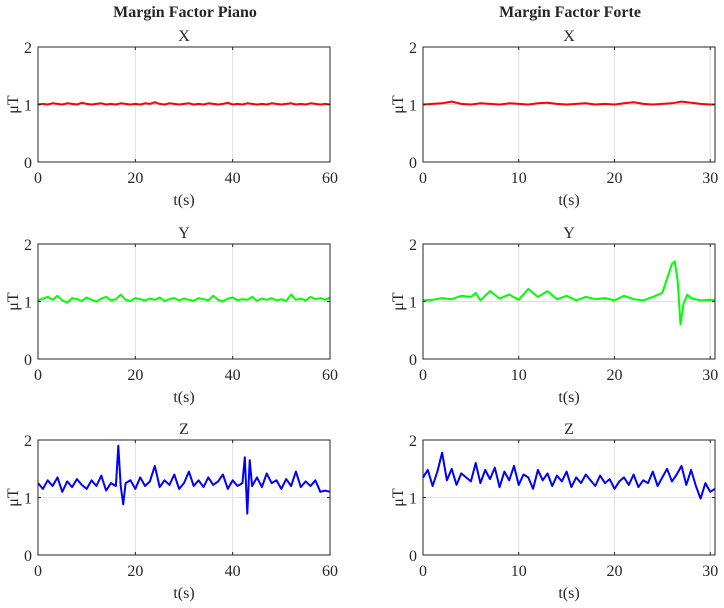 The width and height of the screenshot is (724, 608). I want to click on panel-forte-x: 0 10 20 30 0 1 2 Xt(s) μT, so click(554, 118).